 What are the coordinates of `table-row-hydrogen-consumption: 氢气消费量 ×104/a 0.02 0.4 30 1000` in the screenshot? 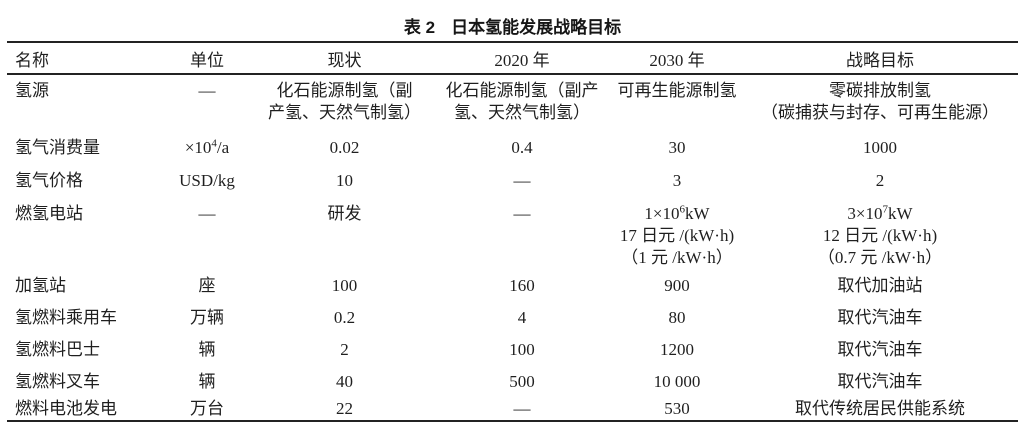 It's located at (512, 148).